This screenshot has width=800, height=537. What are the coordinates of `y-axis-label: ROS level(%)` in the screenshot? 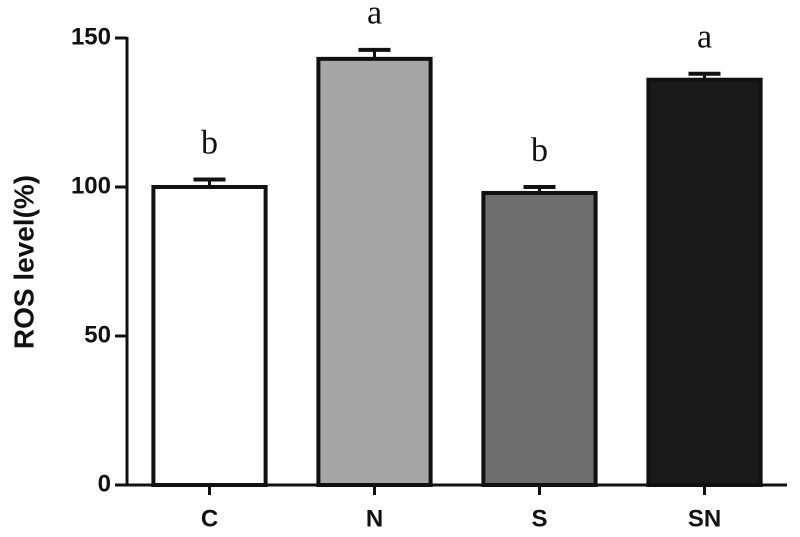 It's located at (23, 262).